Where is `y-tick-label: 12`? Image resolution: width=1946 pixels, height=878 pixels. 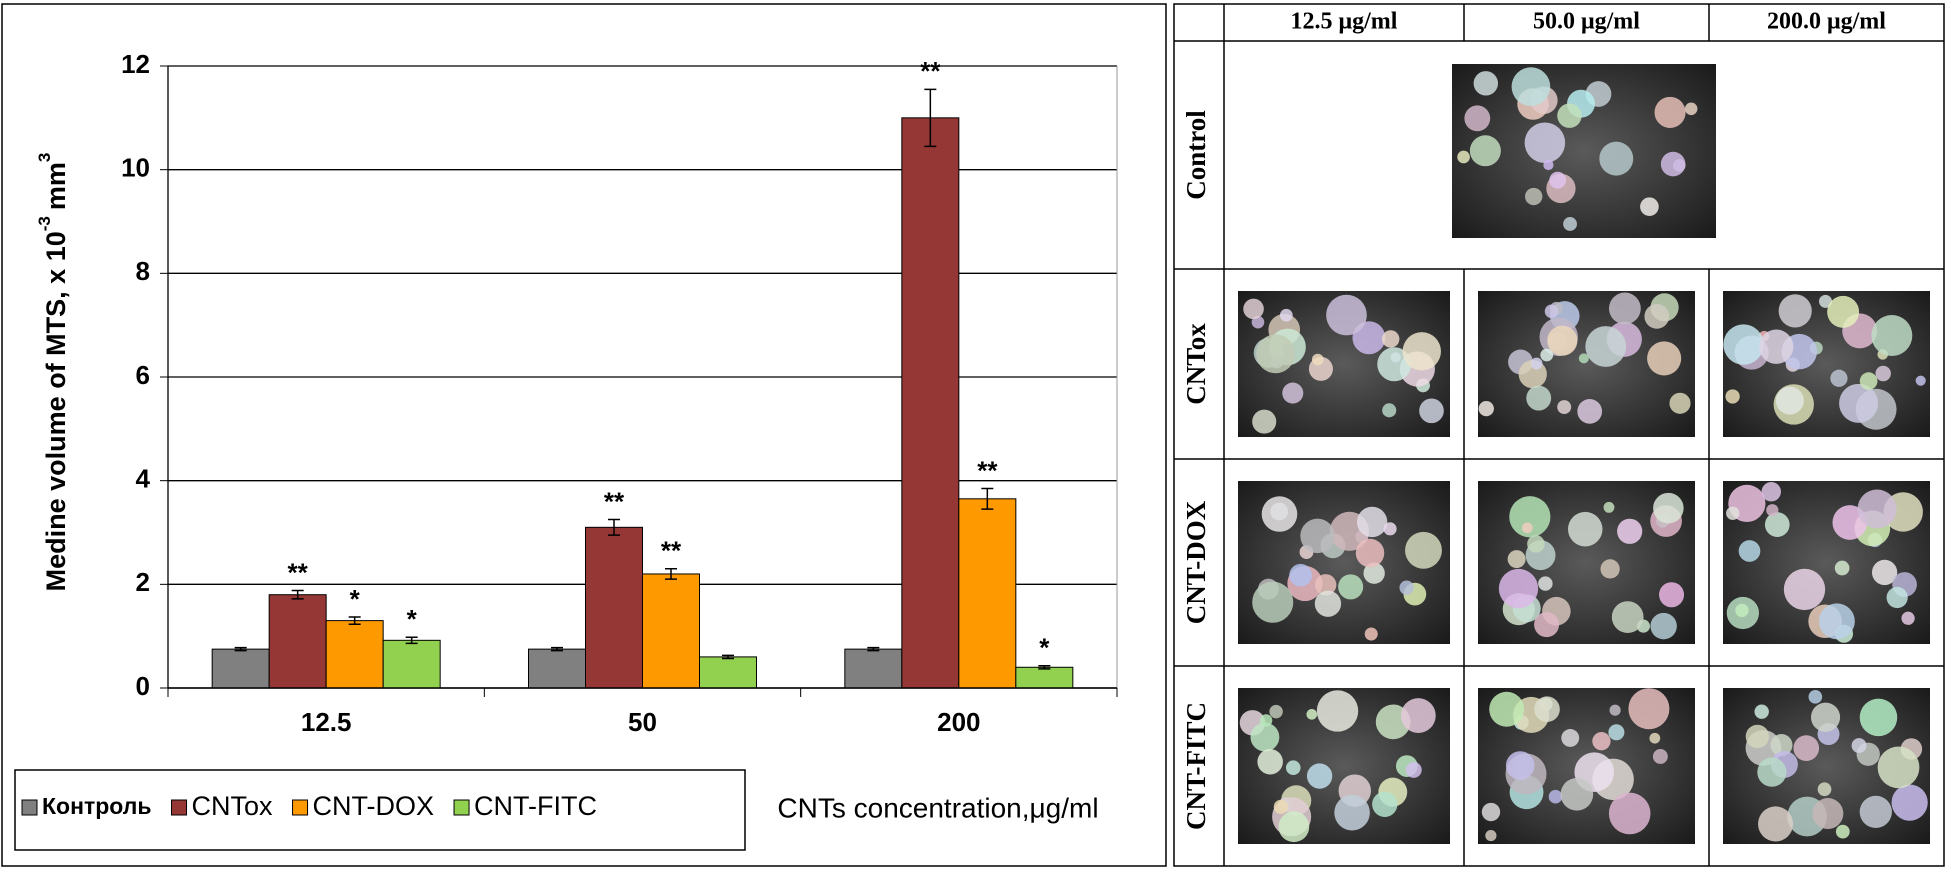
y-tick-label: 12 is located at coordinates (135, 64).